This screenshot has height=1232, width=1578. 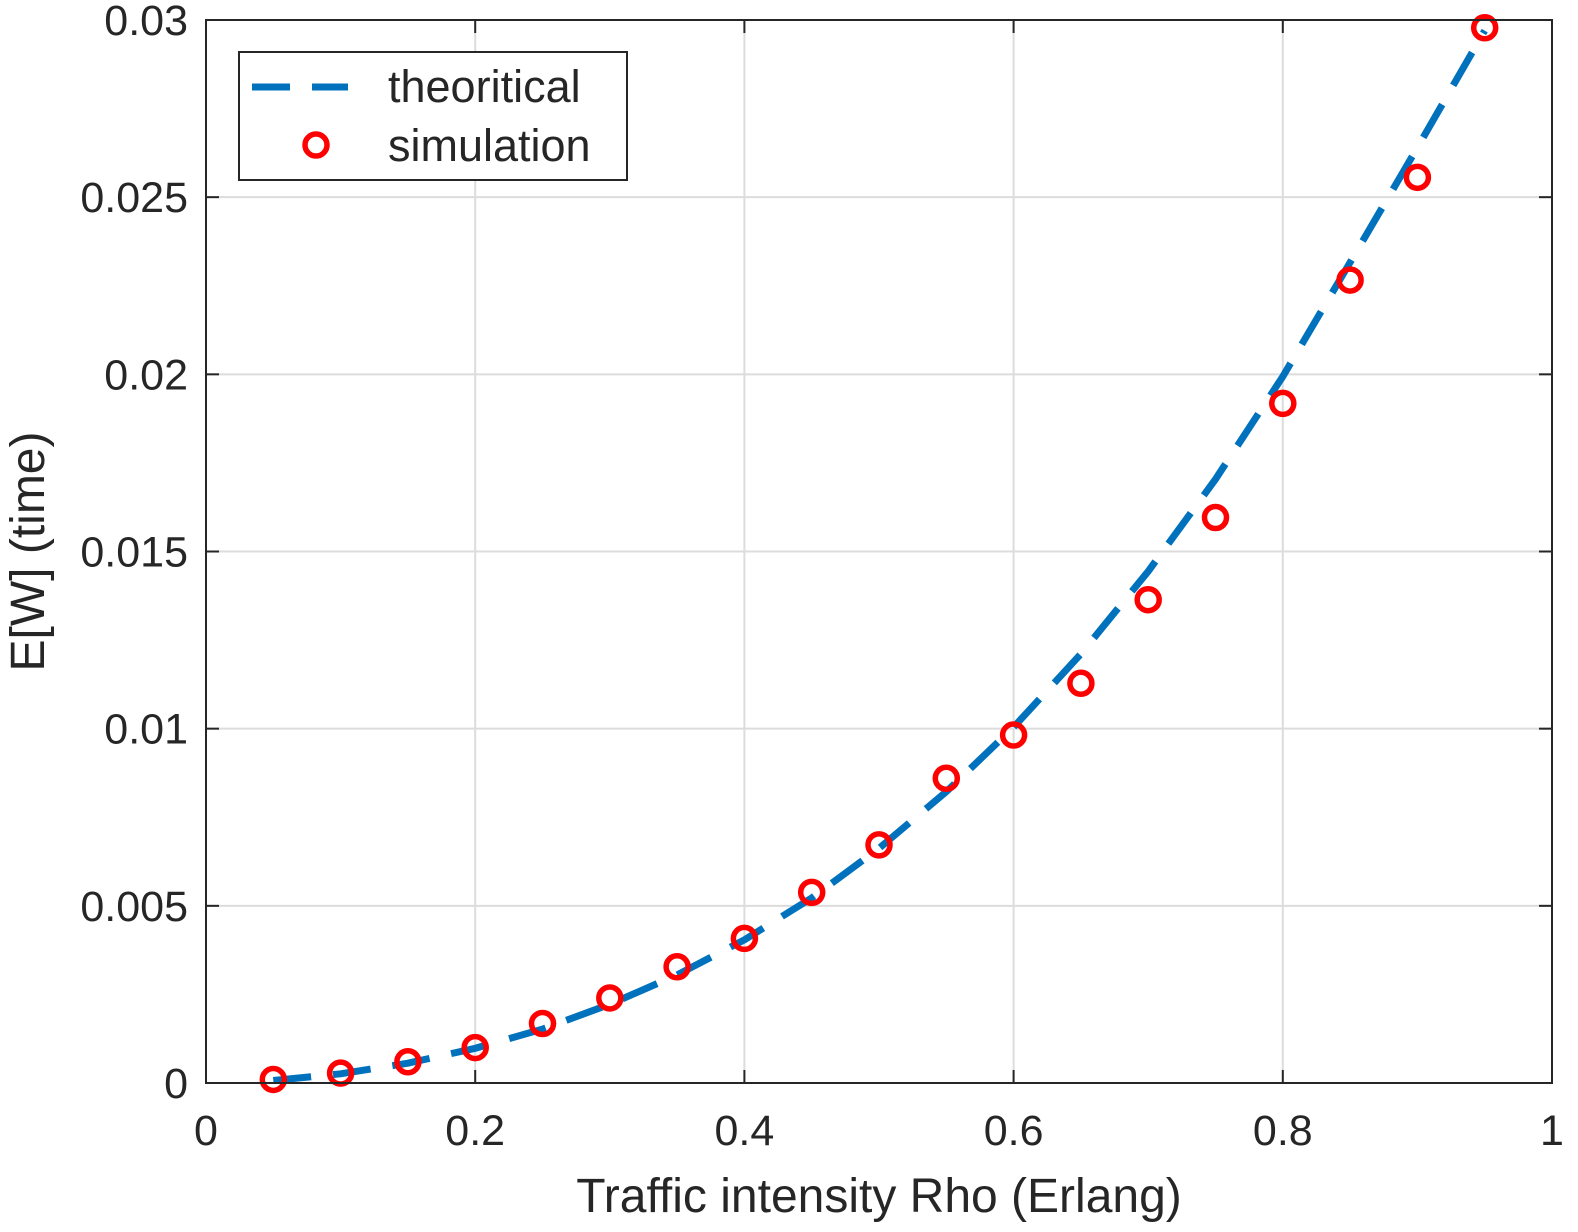 I want to click on x-tick-label: 1, so click(x=1552, y=1131).